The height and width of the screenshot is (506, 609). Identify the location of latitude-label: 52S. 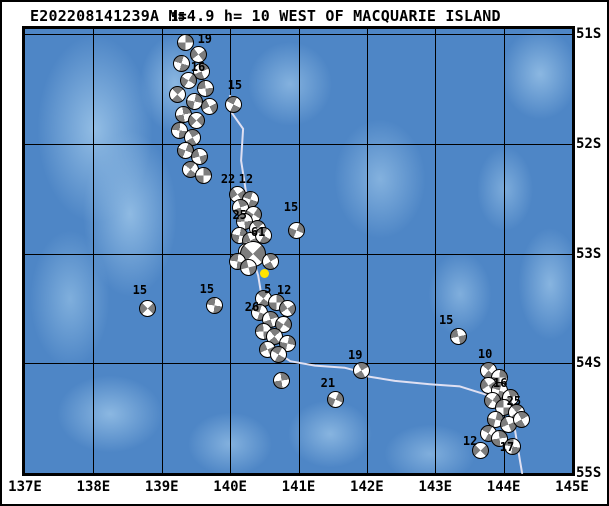
(589, 144).